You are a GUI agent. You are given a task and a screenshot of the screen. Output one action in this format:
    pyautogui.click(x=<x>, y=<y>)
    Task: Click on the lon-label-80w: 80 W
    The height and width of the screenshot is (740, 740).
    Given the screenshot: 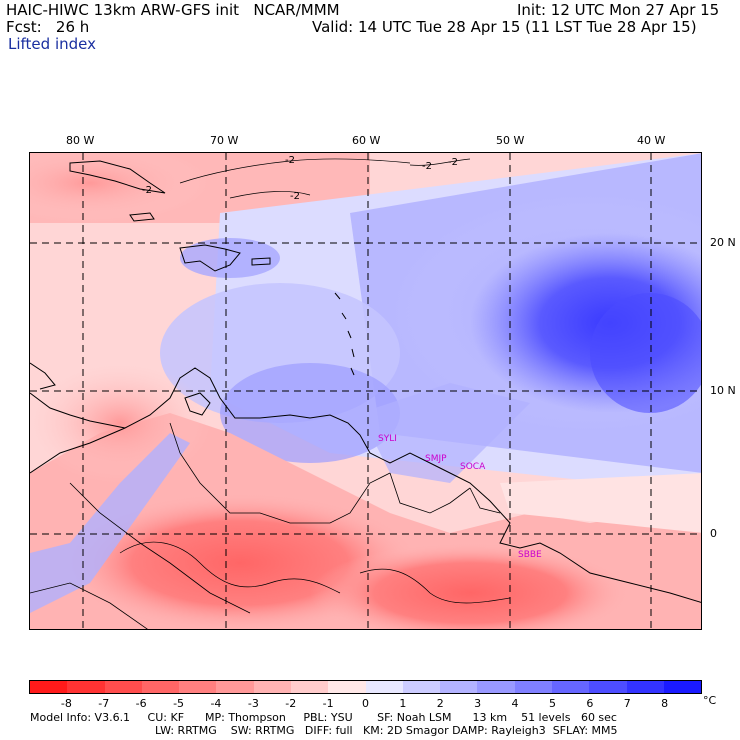 What is the action you would take?
    pyautogui.click(x=80, y=140)
    